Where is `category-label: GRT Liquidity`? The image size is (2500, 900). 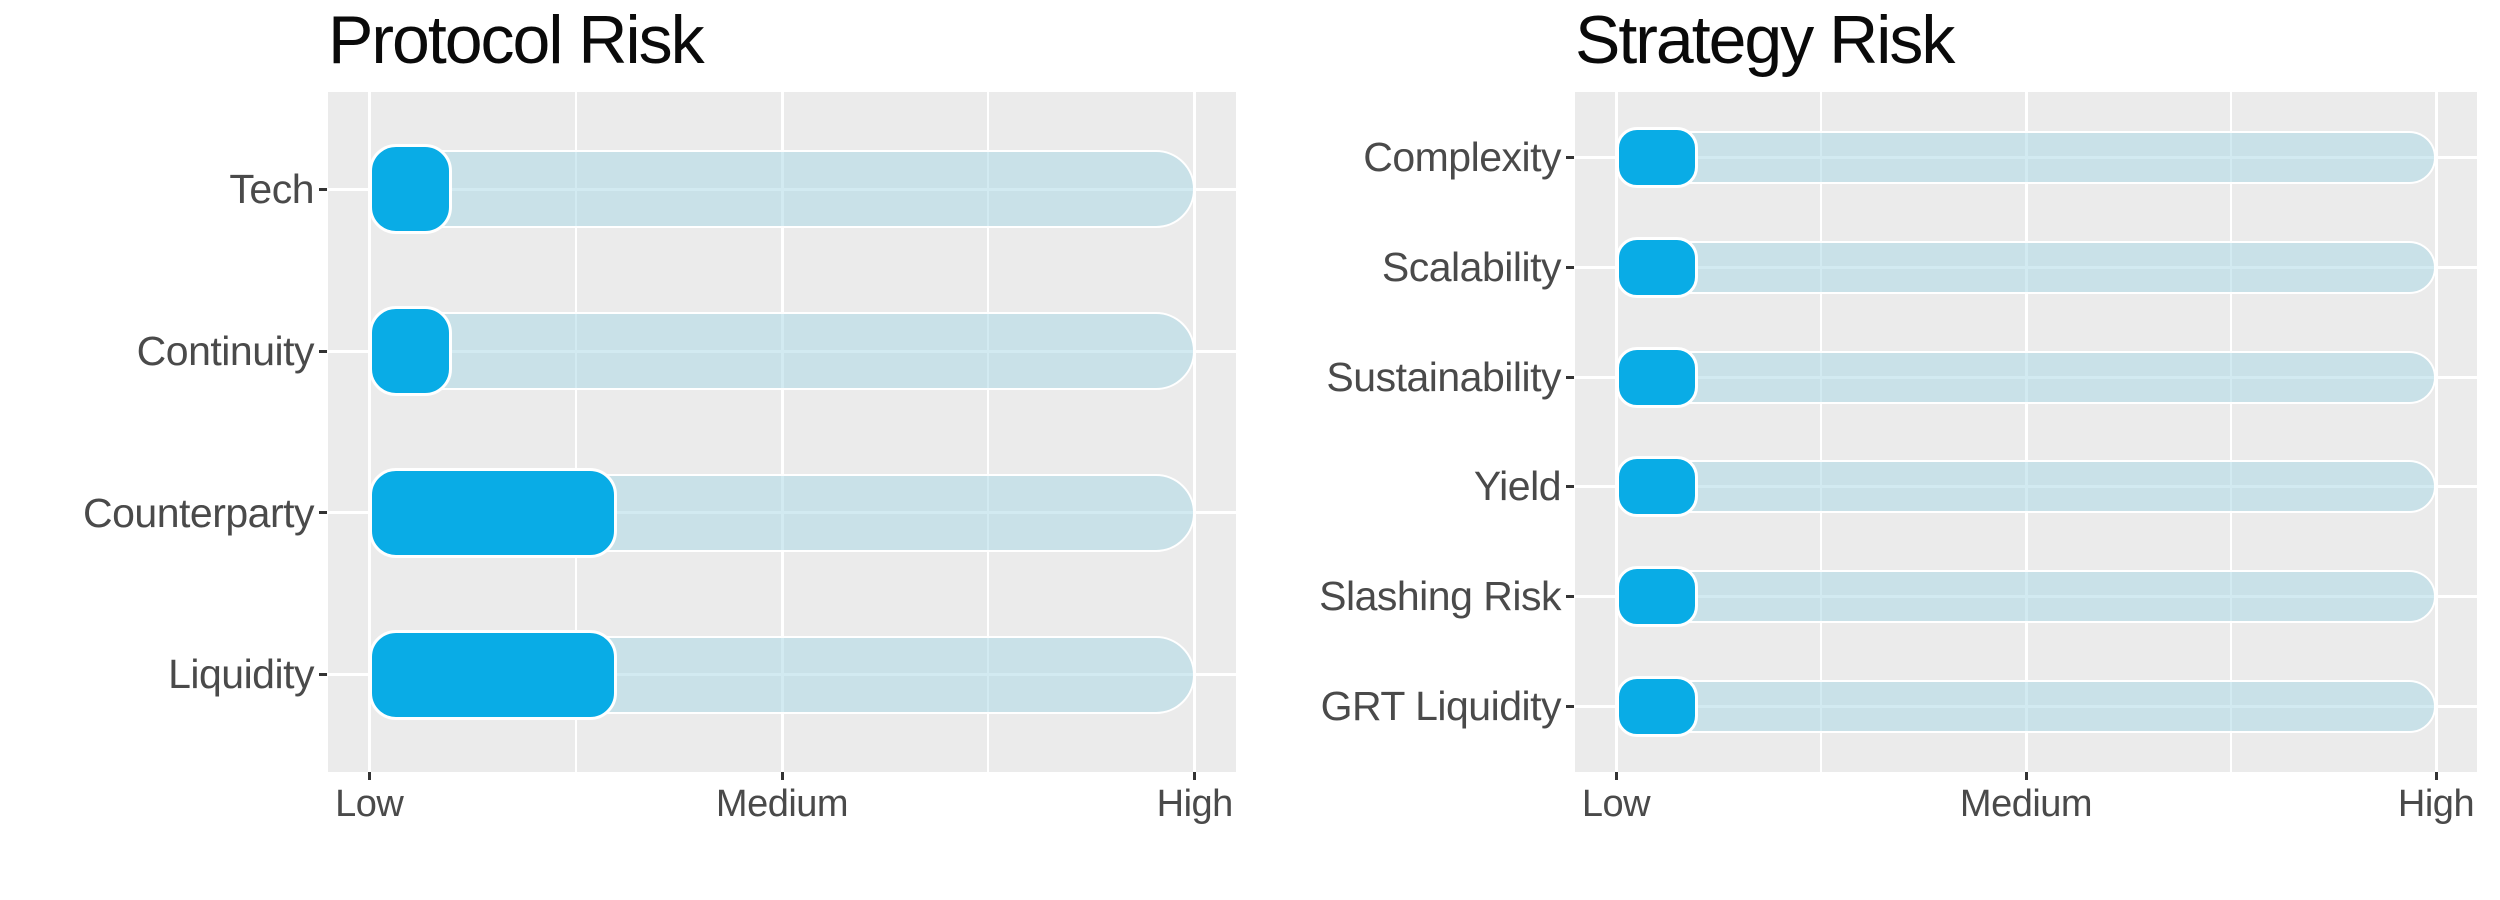 category-label: GRT Liquidity is located at coordinates (1441, 705).